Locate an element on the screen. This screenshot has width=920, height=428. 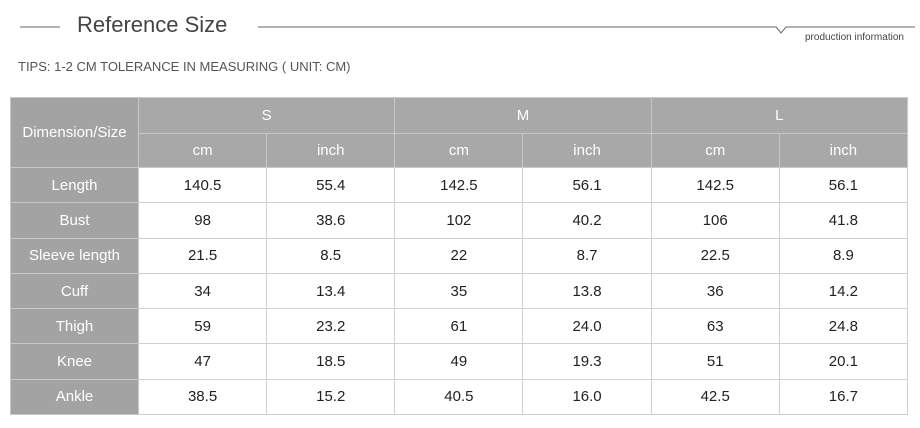
cell: 98 is located at coordinates (202, 220).